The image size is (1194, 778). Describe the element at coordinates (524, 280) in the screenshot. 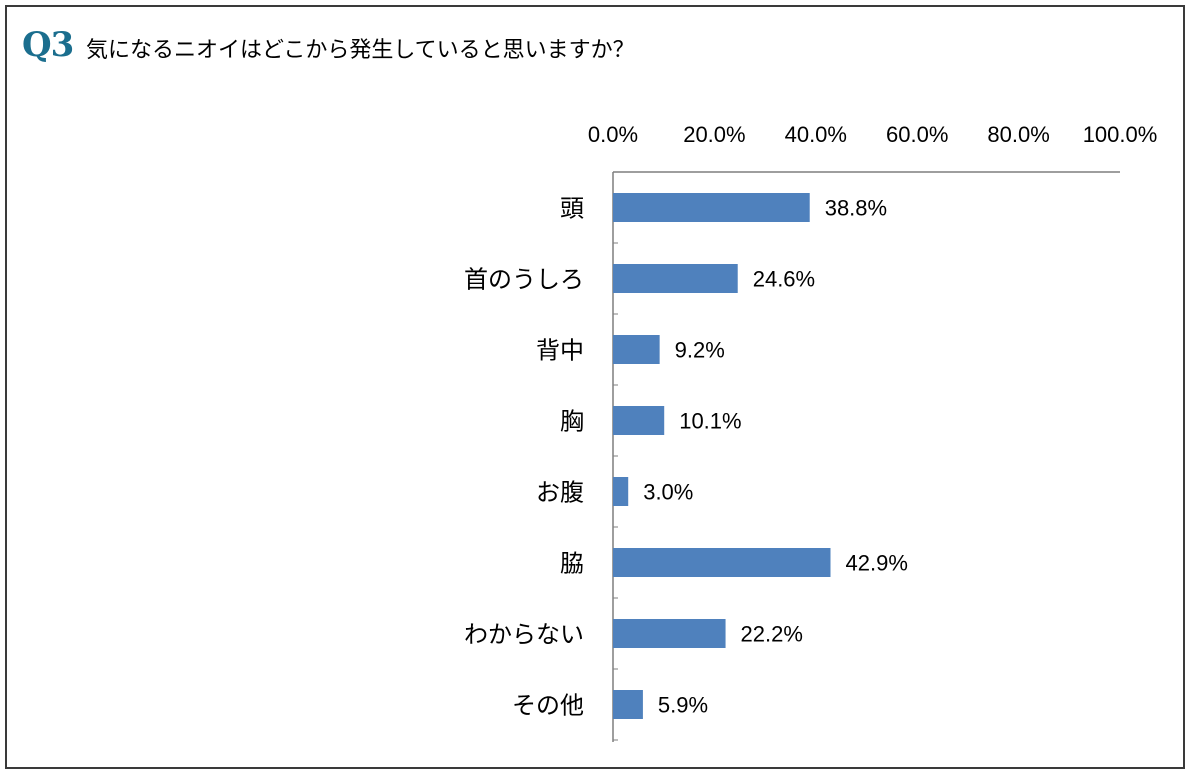

I see `category-label: 首のうしろ` at that location.